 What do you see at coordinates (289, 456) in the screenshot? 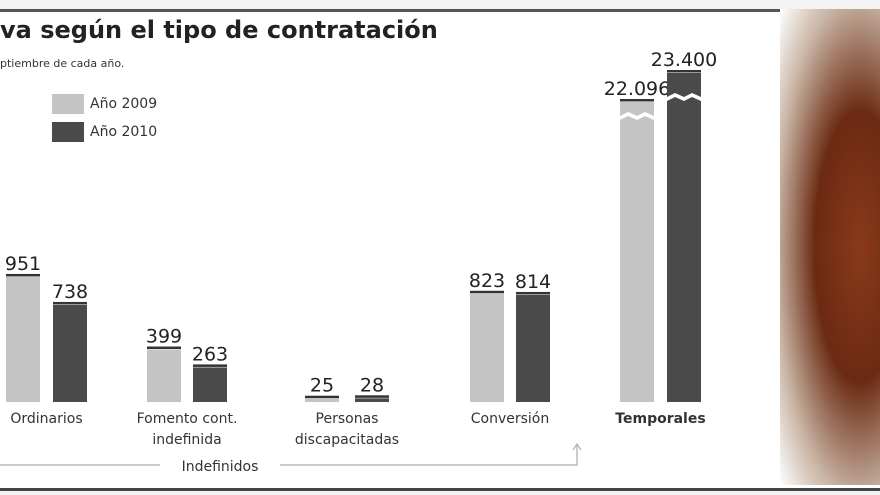
I see `group-bracket` at bounding box center [289, 456].